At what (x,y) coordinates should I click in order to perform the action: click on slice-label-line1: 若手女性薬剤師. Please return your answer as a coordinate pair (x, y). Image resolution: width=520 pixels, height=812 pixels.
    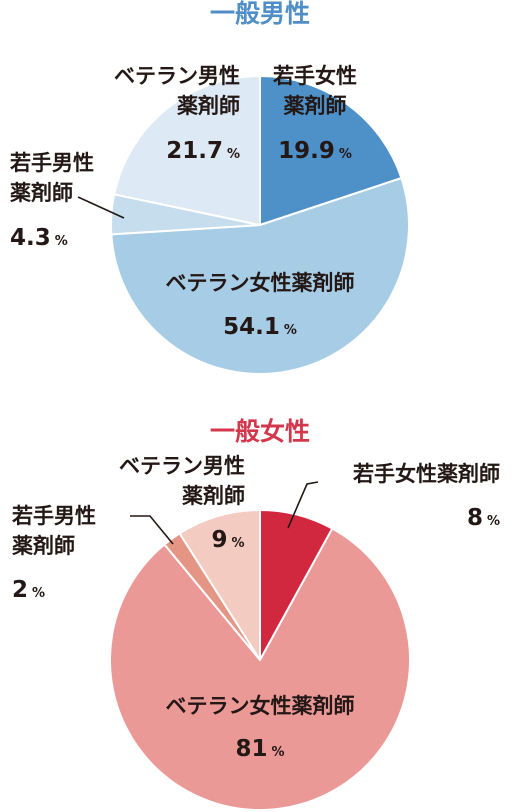
    Looking at the image, I should click on (426, 474).